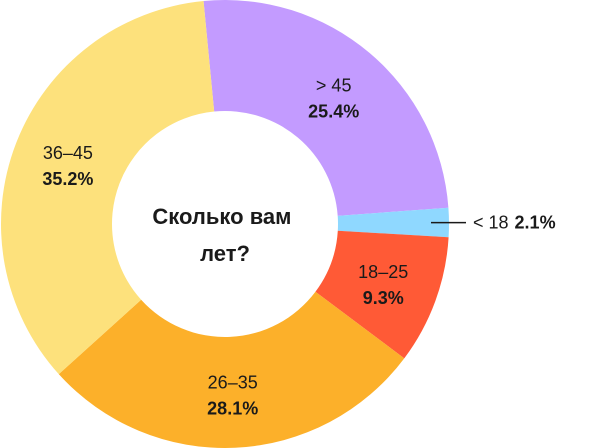 This screenshot has height=448, width=606. I want to click on chart-title-line-2: лет?, so click(225, 253).